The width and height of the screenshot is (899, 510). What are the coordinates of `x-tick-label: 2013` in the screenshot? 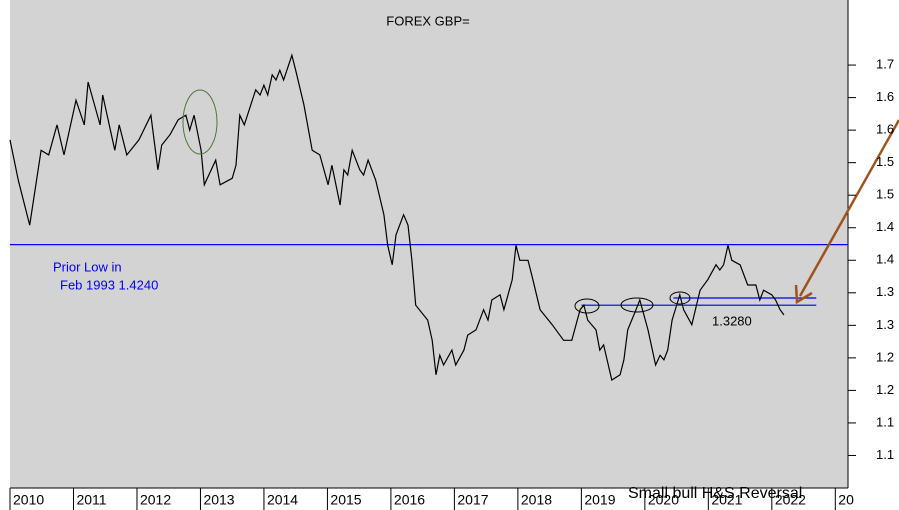 It's located at (218, 500).